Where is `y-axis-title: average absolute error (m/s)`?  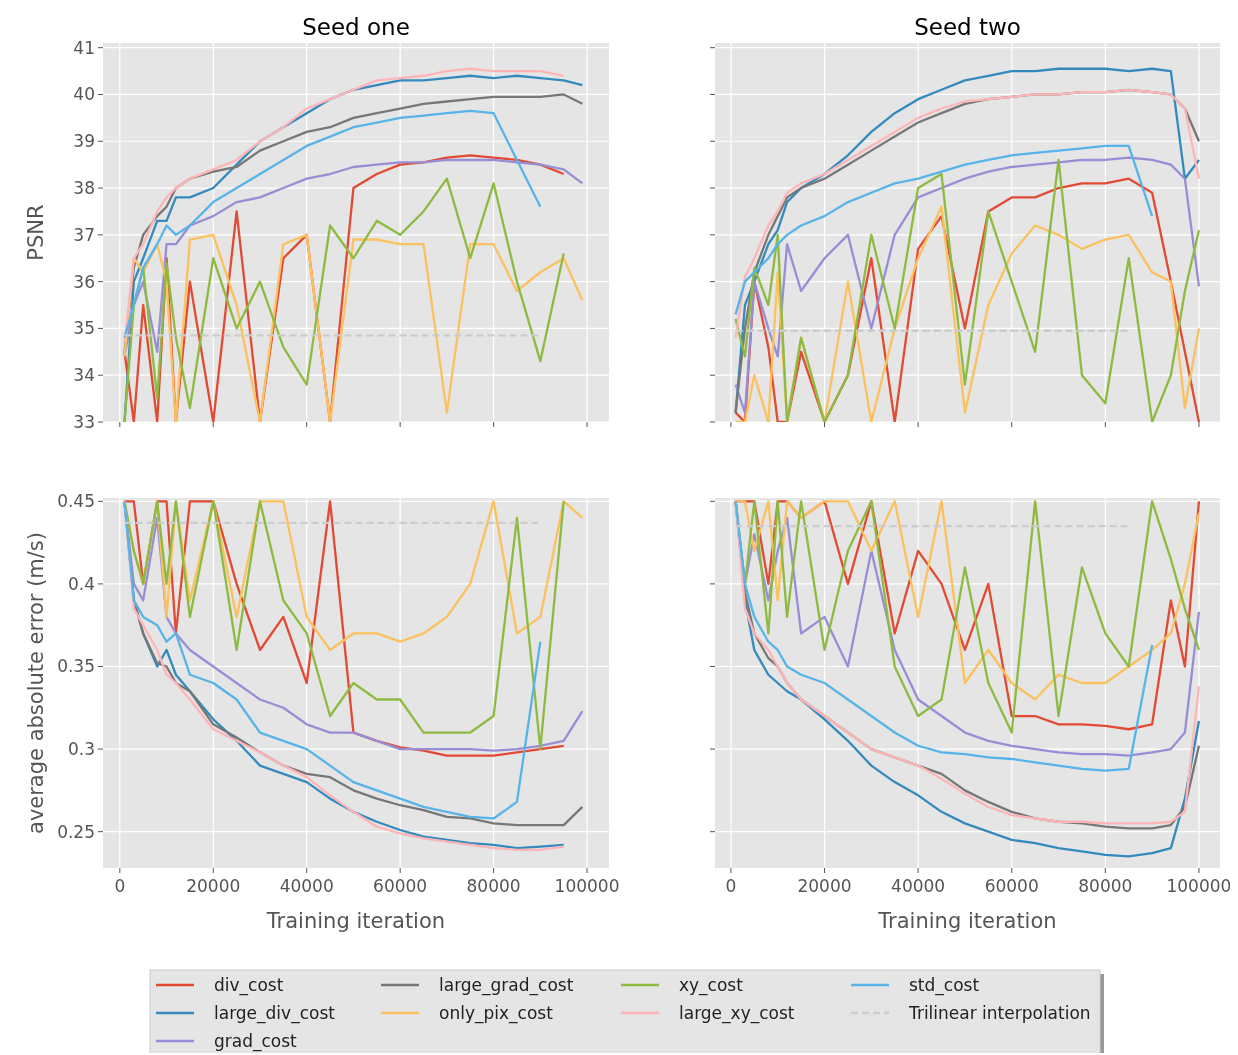
y-axis-title: average absolute error (m/s) is located at coordinates (36, 683).